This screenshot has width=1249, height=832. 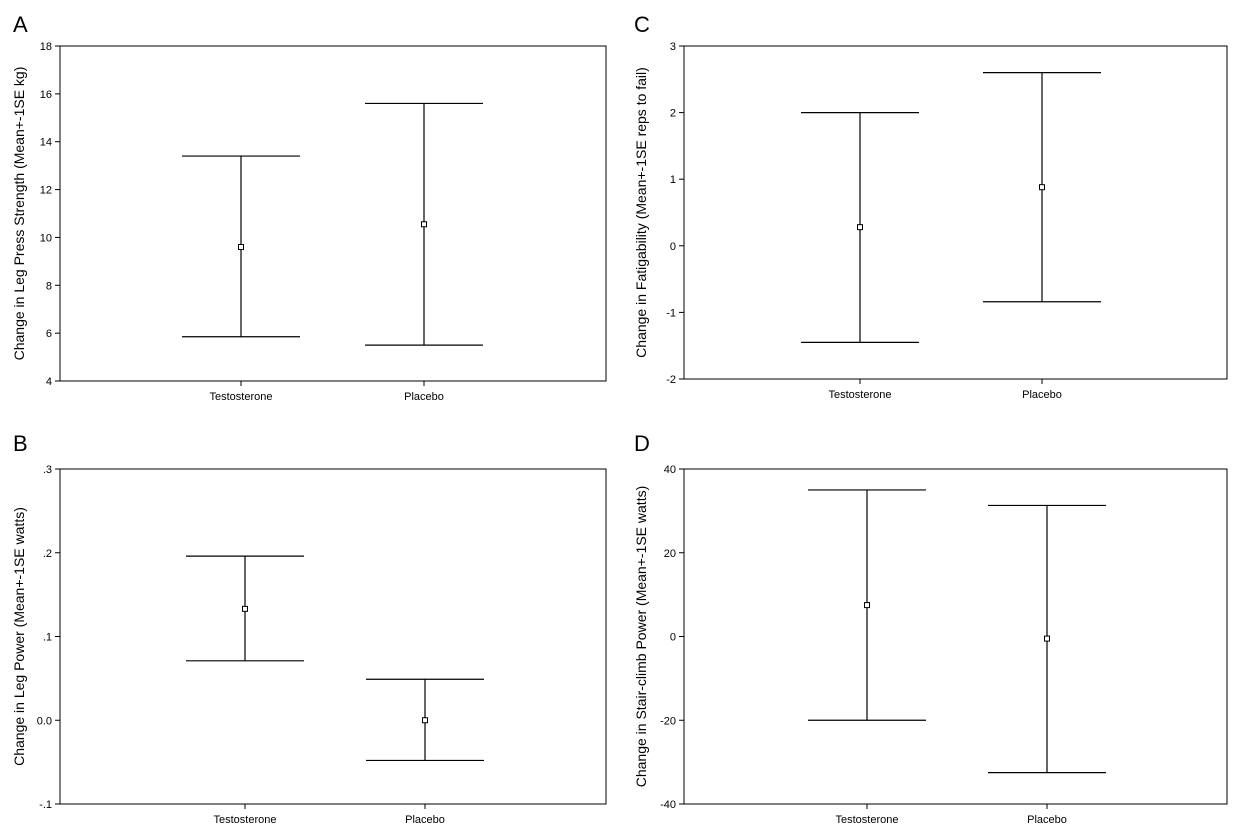 What do you see at coordinates (47, 554) in the screenshot?
I see `y-tick-label: .2` at bounding box center [47, 554].